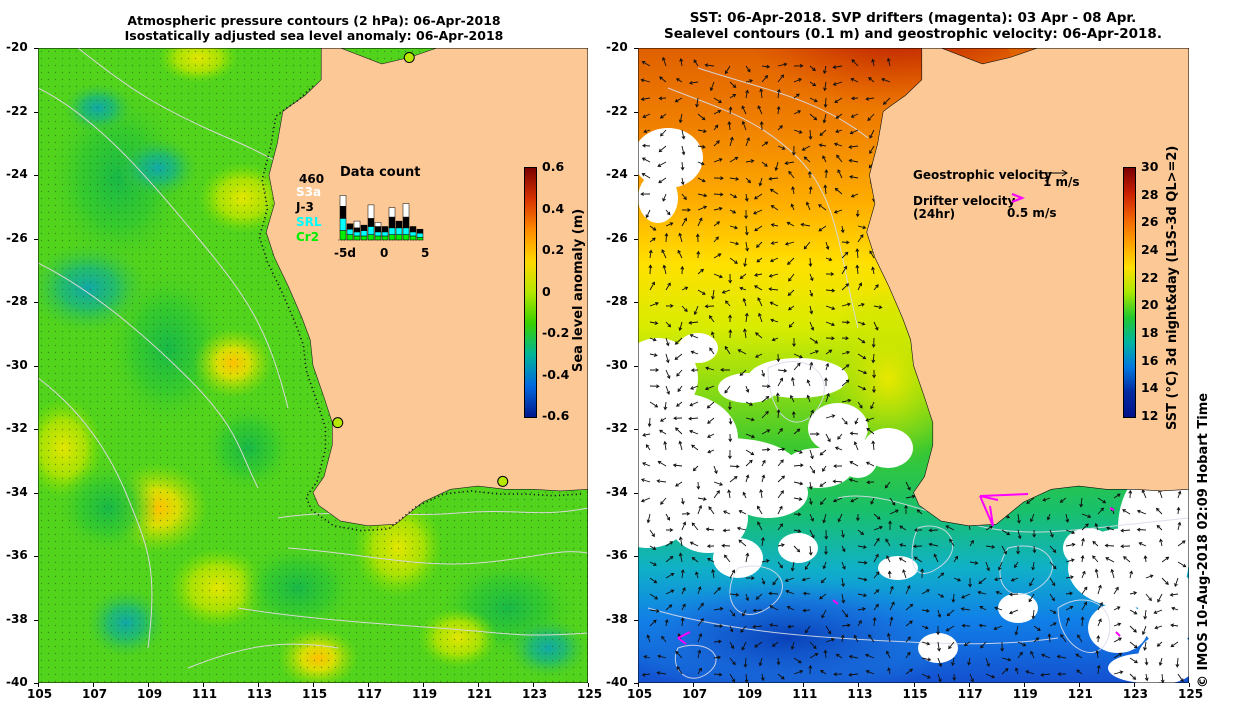 Image resolution: width=1250 pixels, height=720 pixels. I want to click on sst-colorbar-tick-0: 30, so click(1150, 166).